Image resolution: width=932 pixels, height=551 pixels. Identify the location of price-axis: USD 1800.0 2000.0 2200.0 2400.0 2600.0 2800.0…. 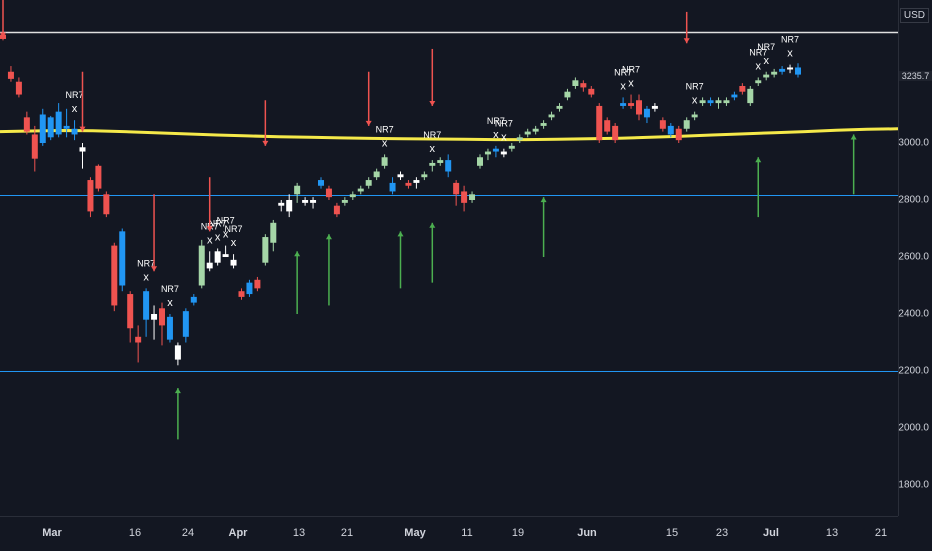
(915, 258).